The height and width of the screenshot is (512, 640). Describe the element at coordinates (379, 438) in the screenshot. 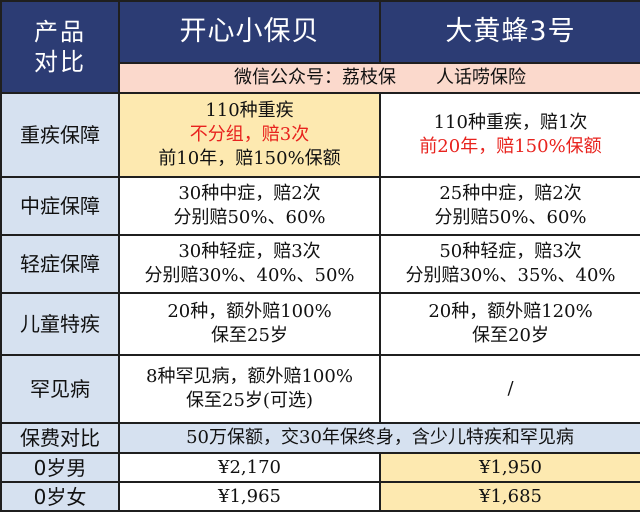

I see `premium-note: 50万保额，交30年保终身，含少儿特疾和罕见病` at that location.